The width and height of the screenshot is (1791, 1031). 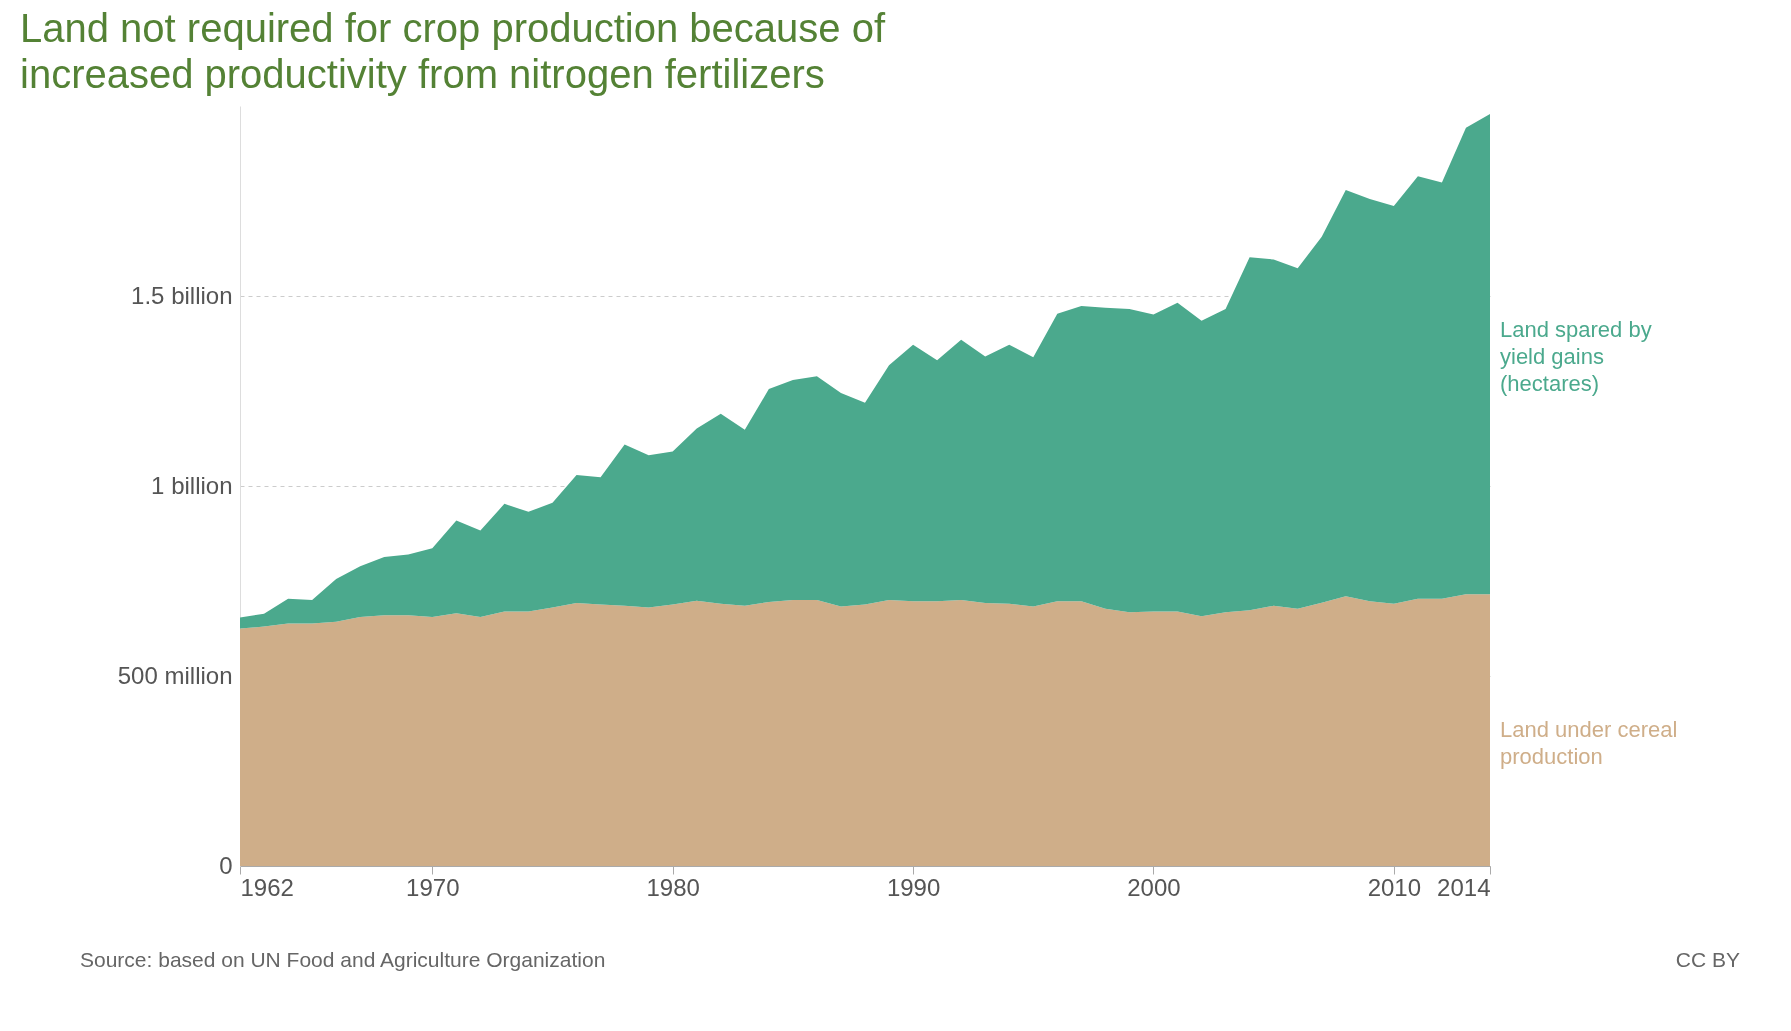 What do you see at coordinates (673, 887) in the screenshot?
I see `x-tick-label: 1980` at bounding box center [673, 887].